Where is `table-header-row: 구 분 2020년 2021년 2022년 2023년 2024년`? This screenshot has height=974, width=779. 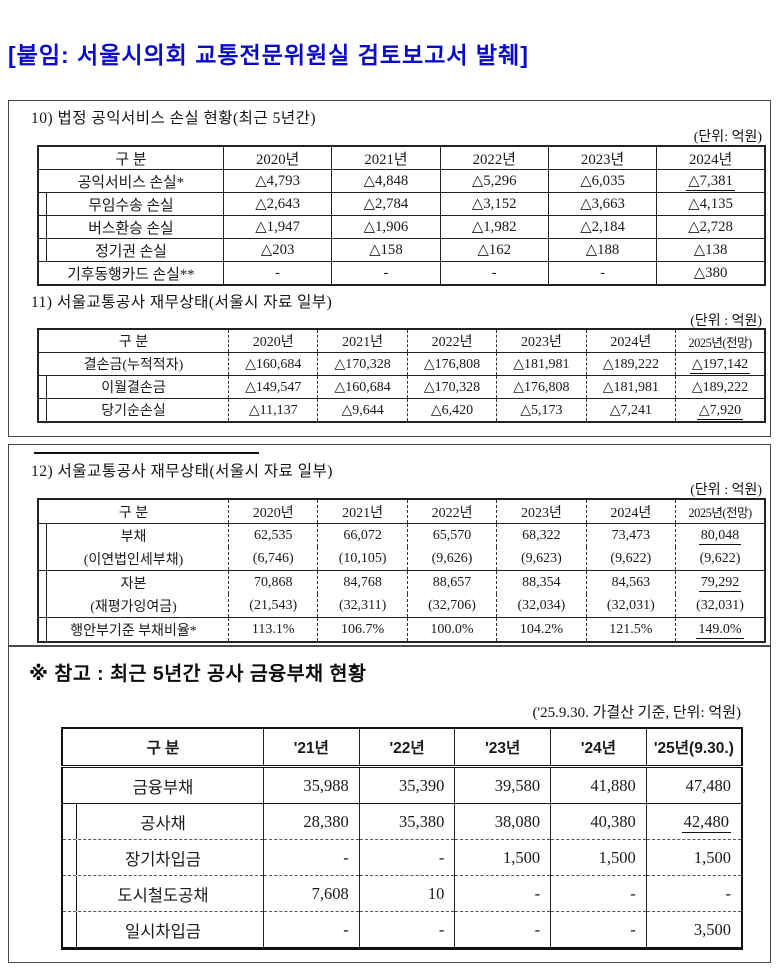 table-header-row: 구 분 2020년 2021년 2022년 2023년 2024년 is located at coordinates (401, 157).